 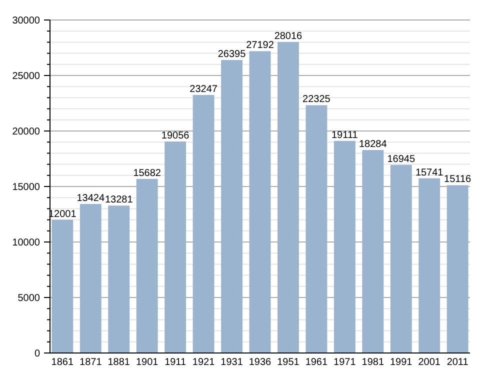 I want to click on x-tick-label: 1991, so click(x=401, y=362).